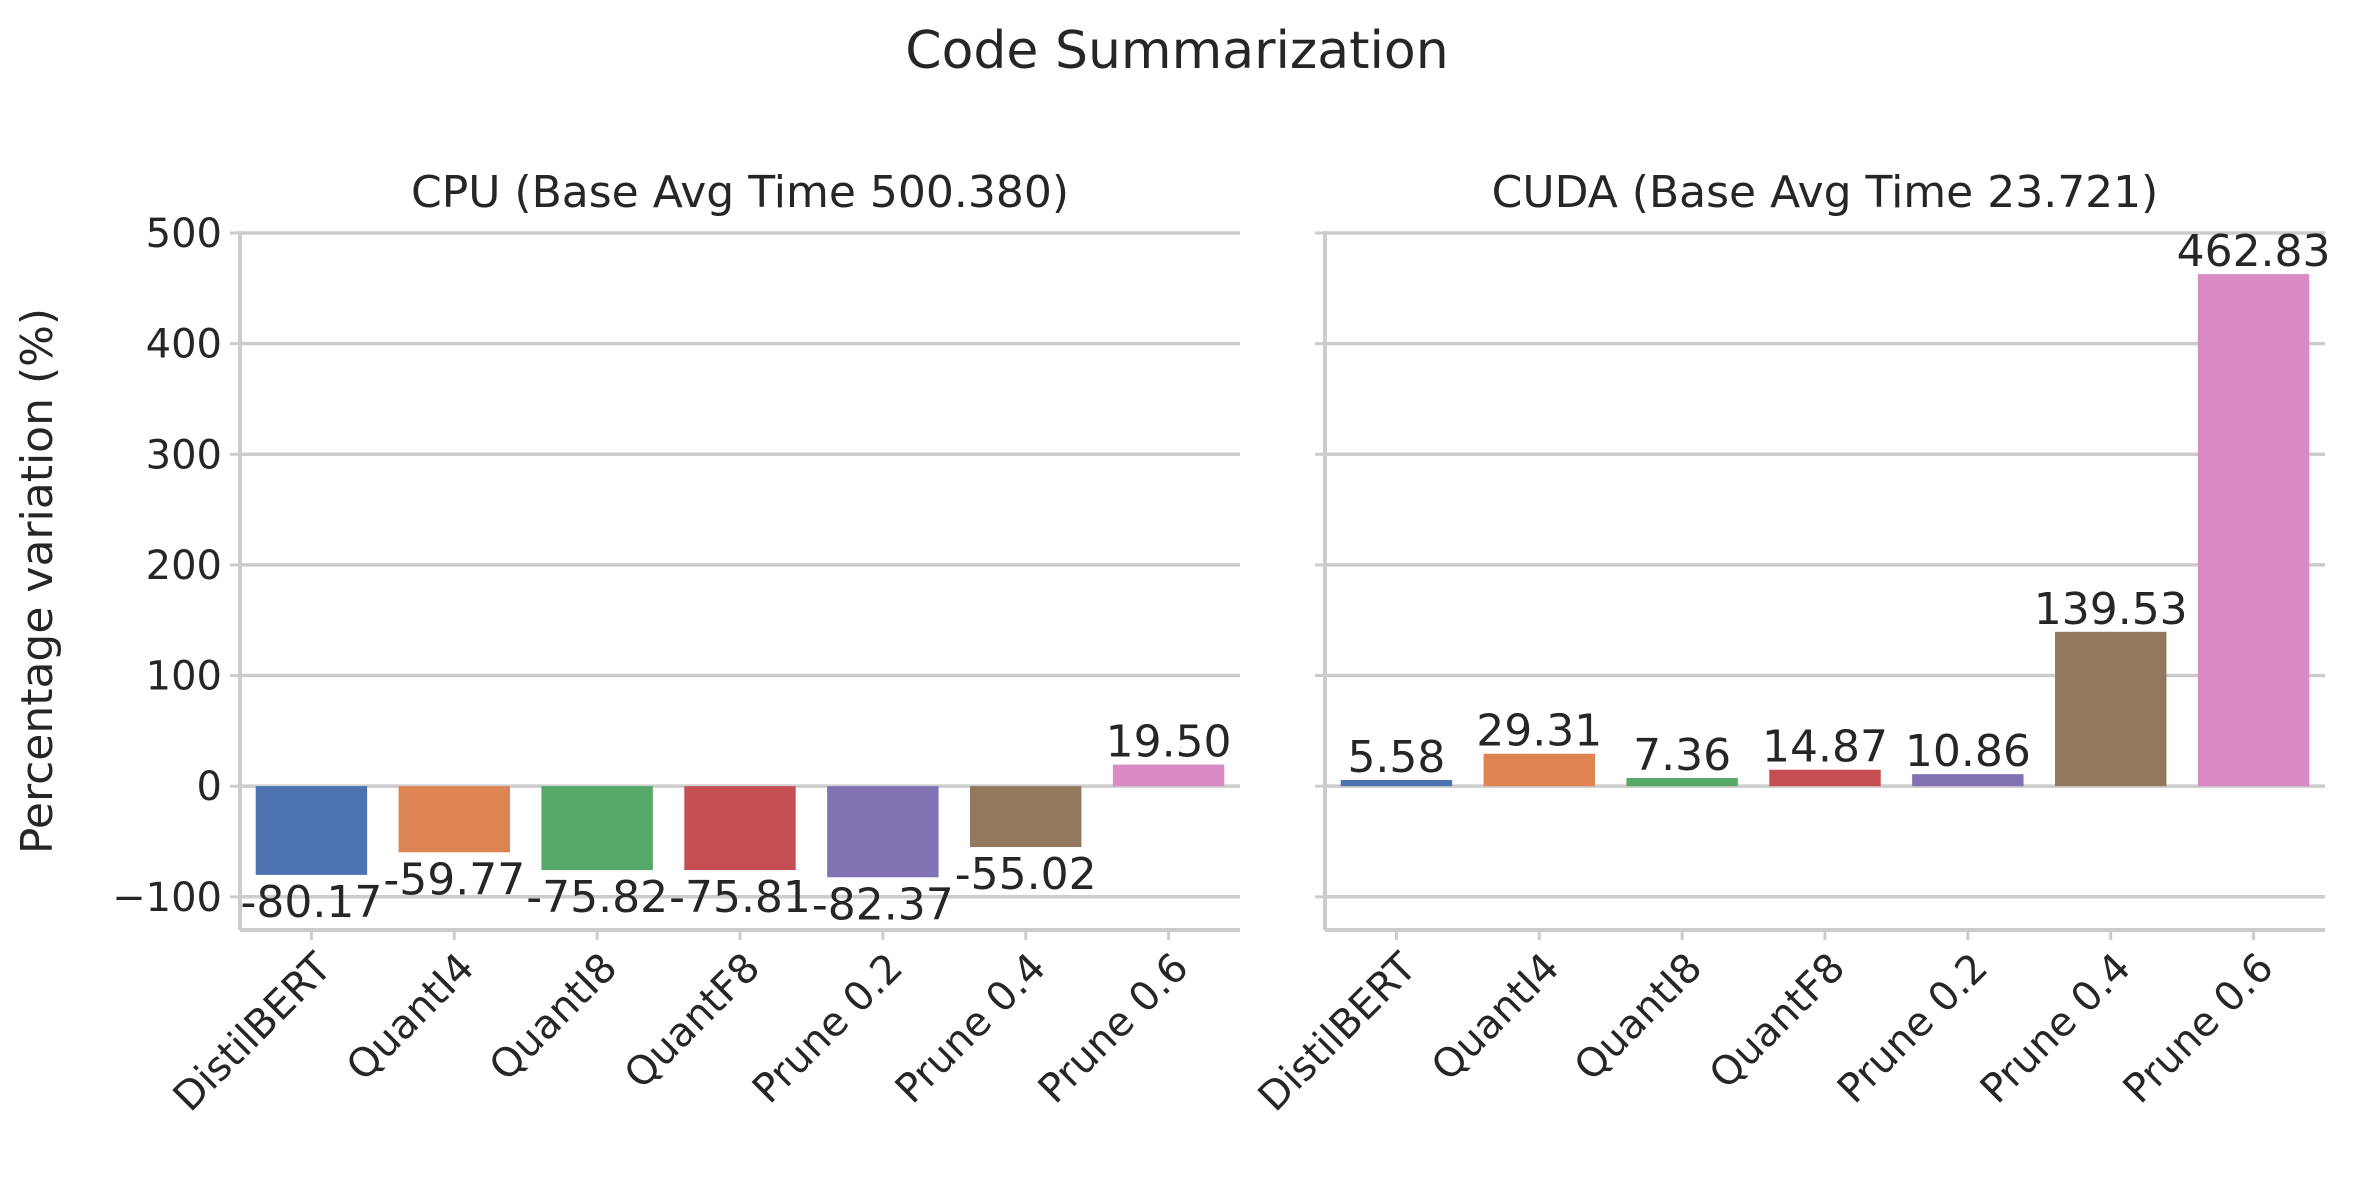 This screenshot has height=1181, width=2355. Describe the element at coordinates (740, 192) in the screenshot. I see `panel-title: CPU (Base Avg Time 500.380)` at that location.